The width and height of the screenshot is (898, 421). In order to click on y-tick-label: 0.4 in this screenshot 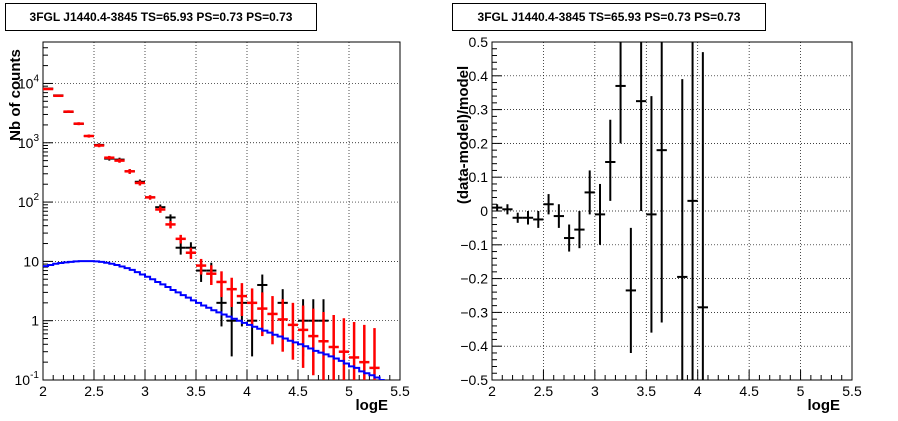, I will do `click(479, 76)`.